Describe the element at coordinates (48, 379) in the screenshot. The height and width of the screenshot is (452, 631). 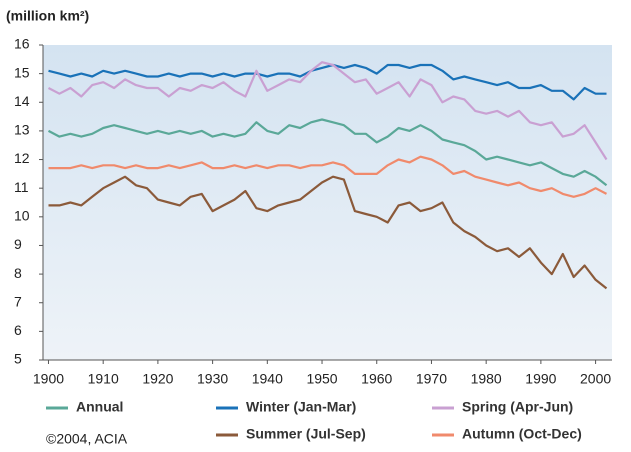
I see `x-tick-label: 1900` at that location.